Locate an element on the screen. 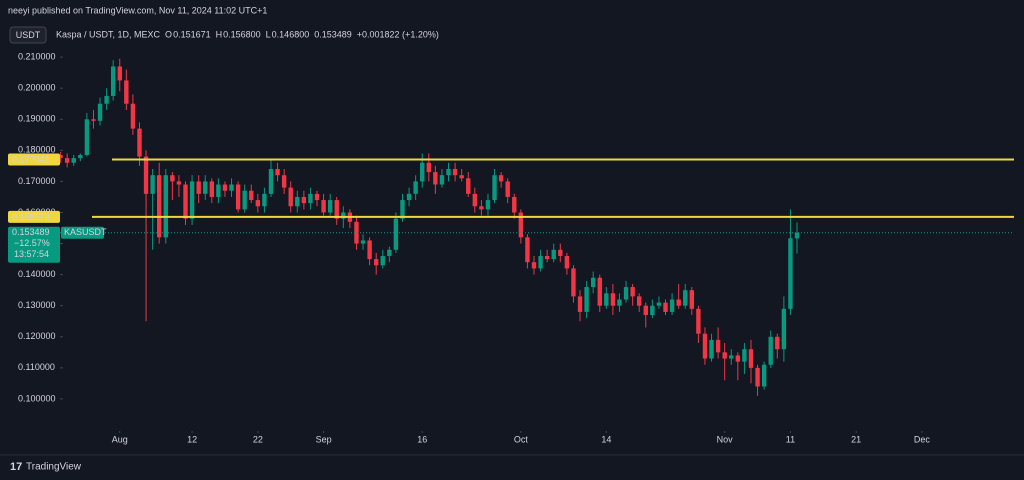 This screenshot has width=1024, height=480. x-tick-label: 12 is located at coordinates (192, 439).